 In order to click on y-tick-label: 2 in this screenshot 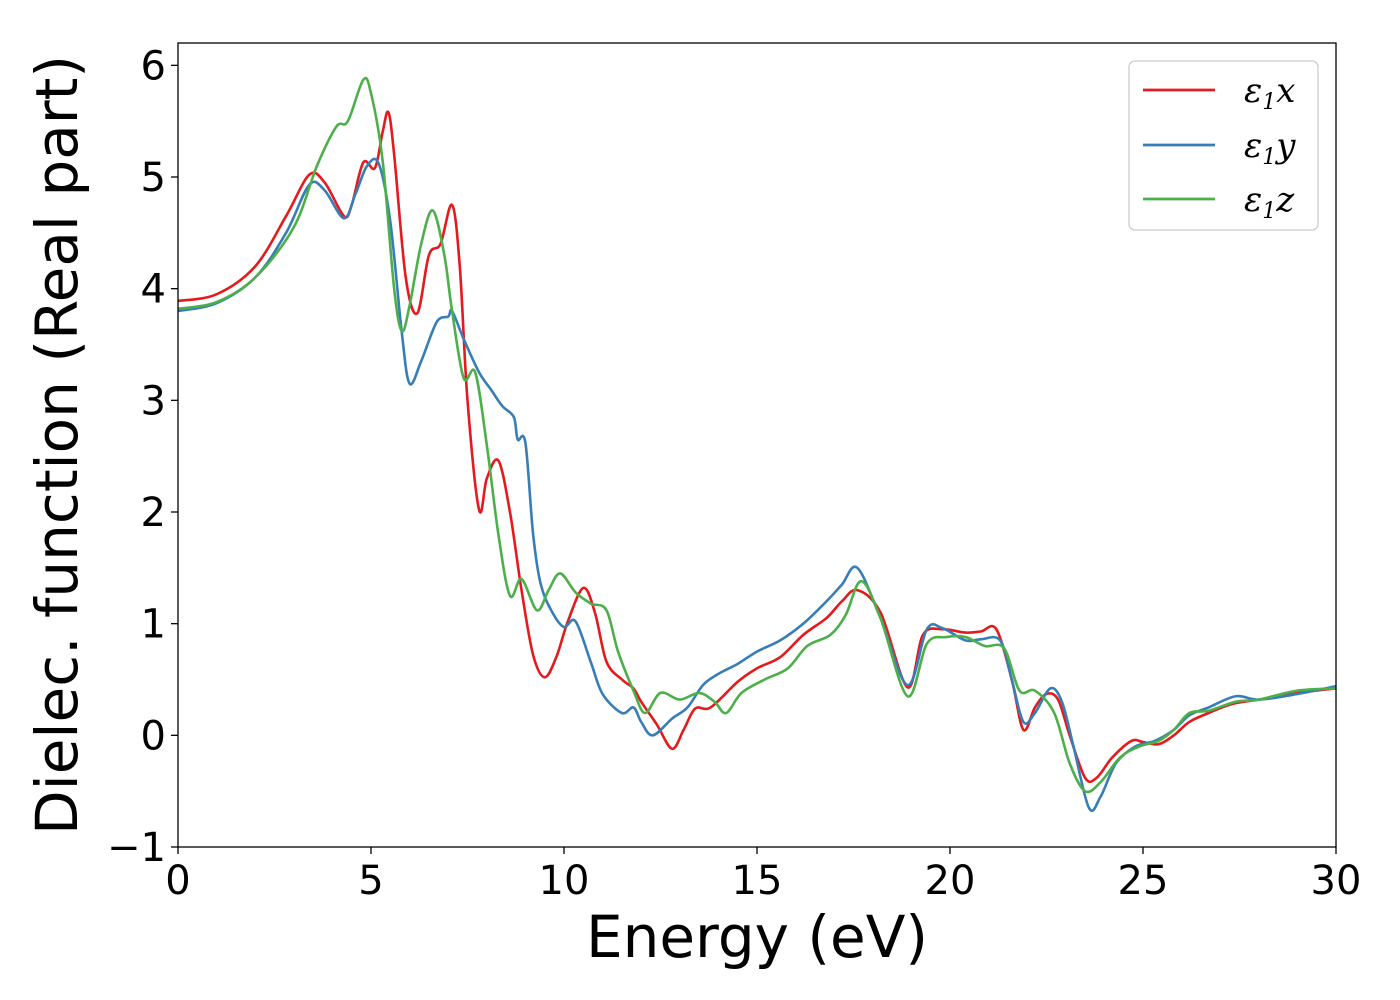, I will do `click(153, 513)`.